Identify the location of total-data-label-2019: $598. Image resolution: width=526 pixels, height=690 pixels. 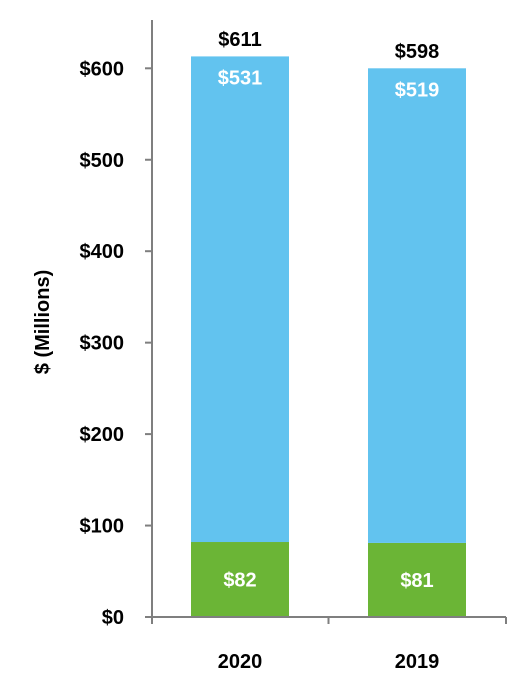
(417, 52).